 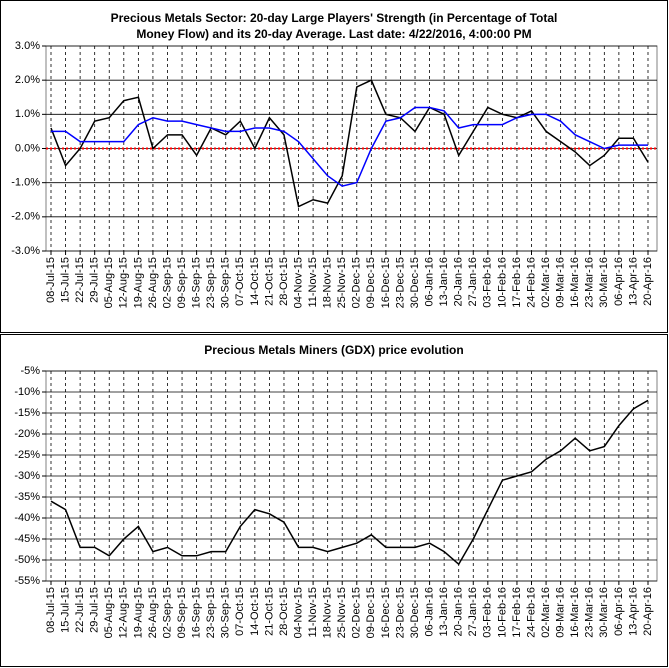 I want to click on y-tick-label: 1.0%, so click(x=27, y=114).